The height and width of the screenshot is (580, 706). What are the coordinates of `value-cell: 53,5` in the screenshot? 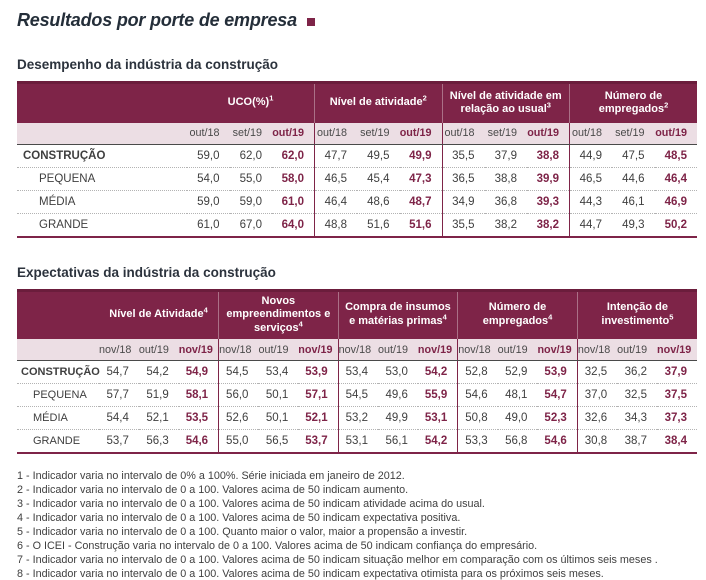 It's located at (198, 418).